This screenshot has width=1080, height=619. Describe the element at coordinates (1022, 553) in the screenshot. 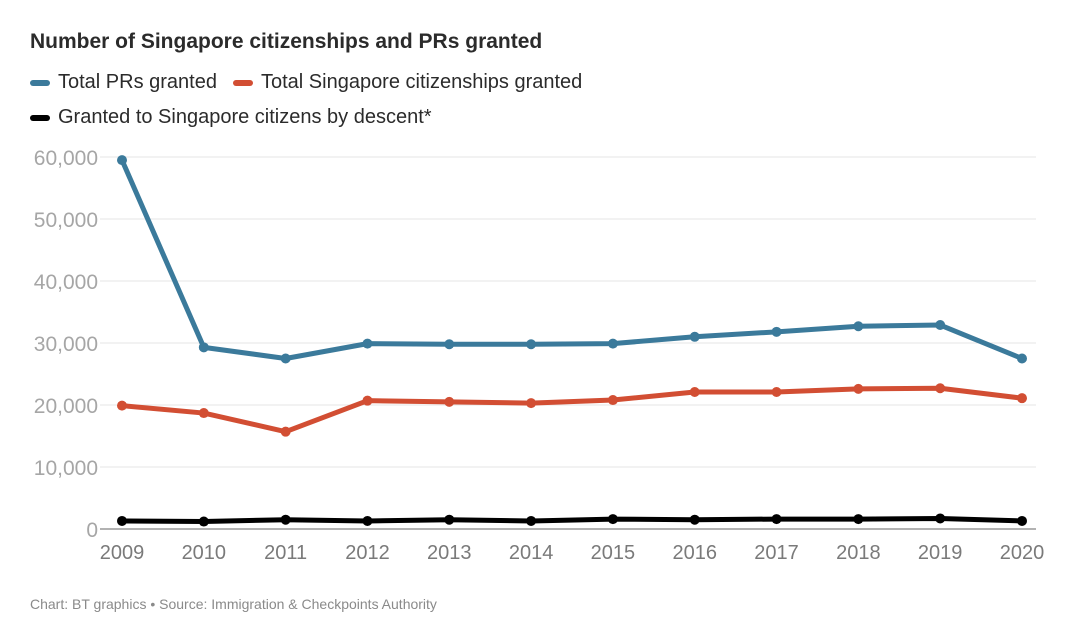

I see `x-tick-label: 2020` at that location.